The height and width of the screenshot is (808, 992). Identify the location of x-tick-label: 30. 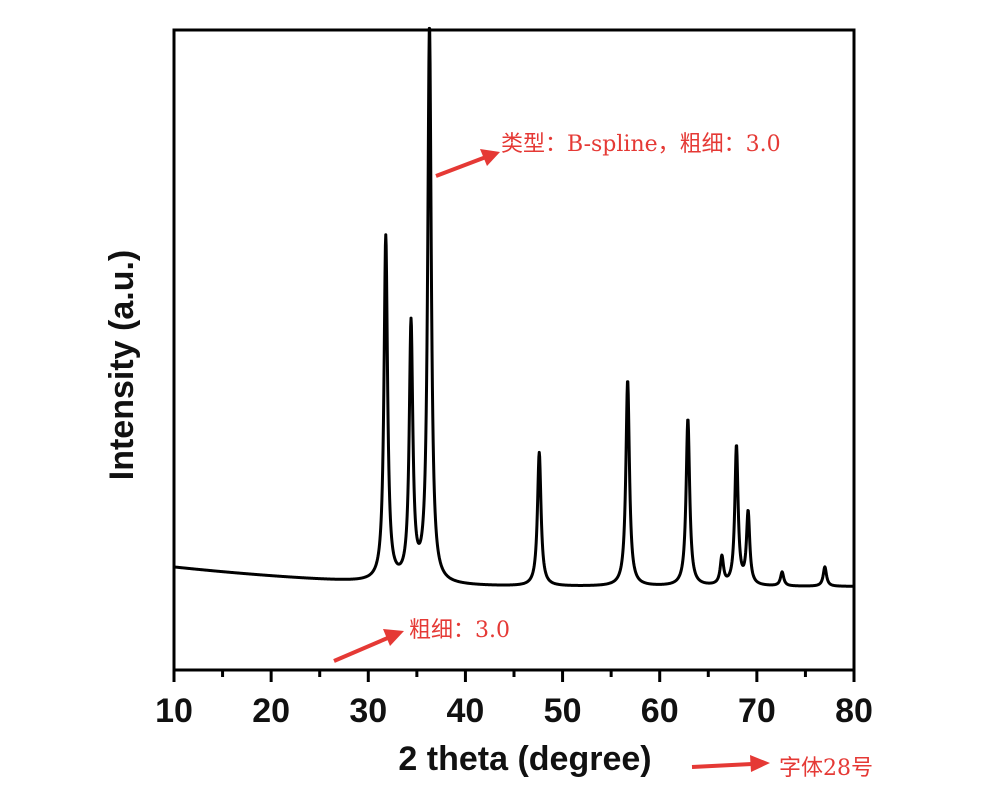
(368, 711).